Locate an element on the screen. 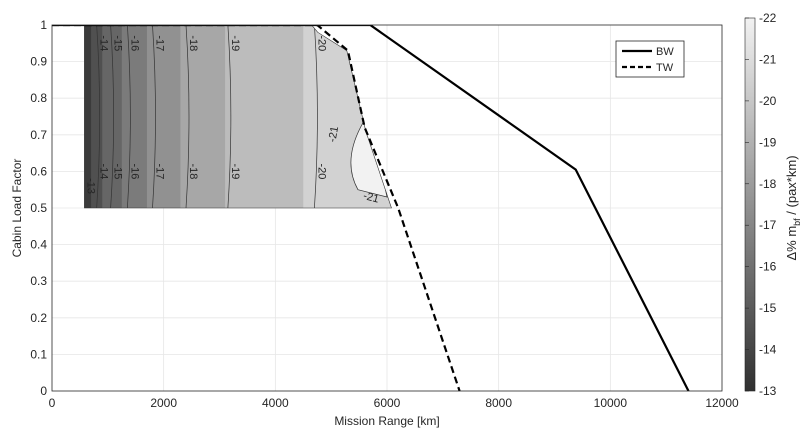 This screenshot has width=800, height=430. x-tick-label: 8000 is located at coordinates (498, 403).